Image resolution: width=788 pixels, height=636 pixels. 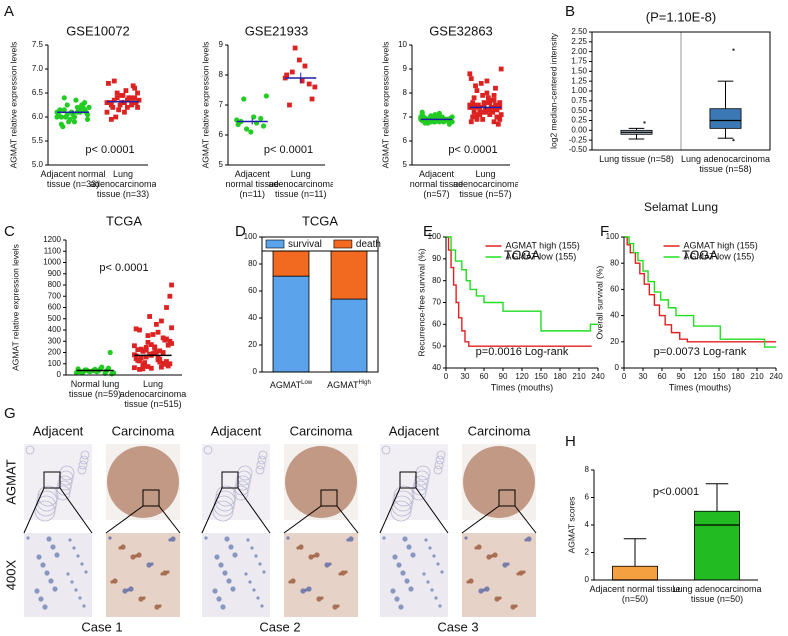 I want to click on y-tick-label: 0.75, so click(x=579, y=100).